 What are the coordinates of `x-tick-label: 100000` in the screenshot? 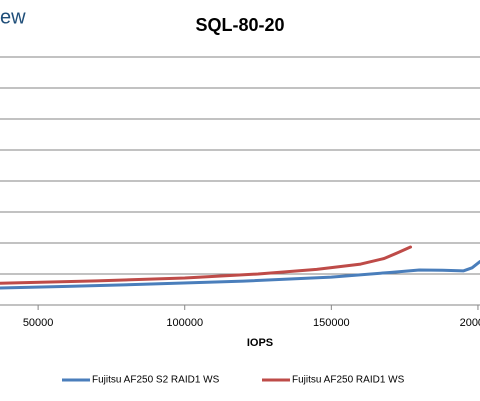 It's located at (184, 323).